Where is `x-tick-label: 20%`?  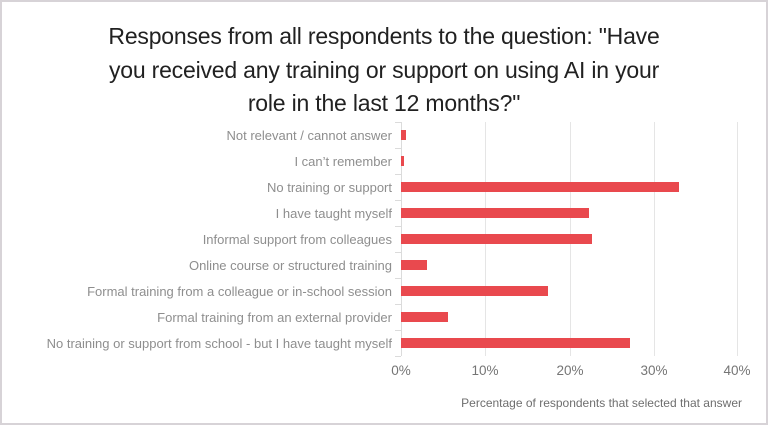
x-tick-label: 20% is located at coordinates (570, 370).